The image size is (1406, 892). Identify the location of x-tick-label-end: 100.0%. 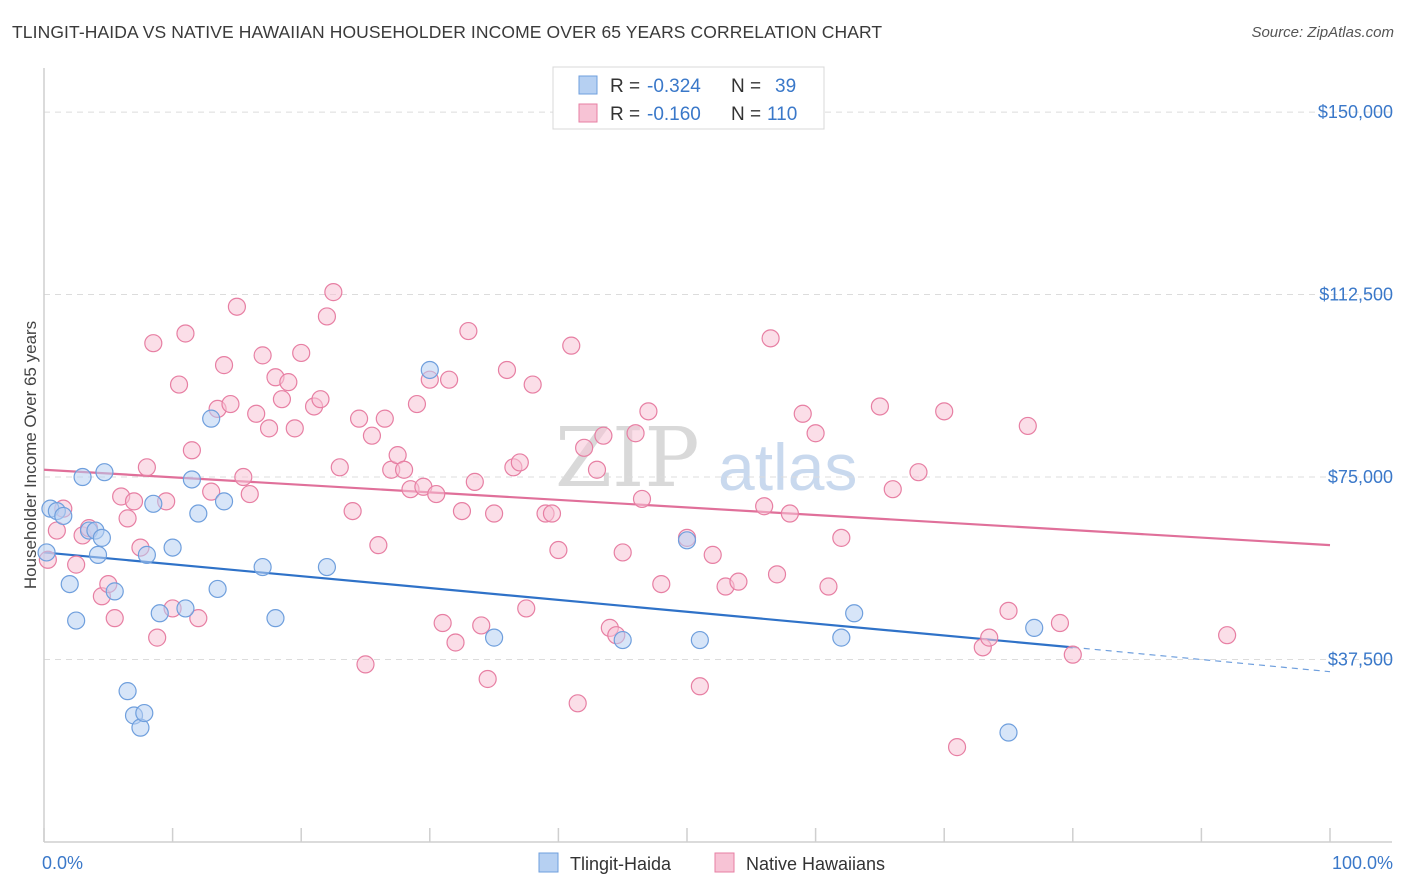
(1362, 863).